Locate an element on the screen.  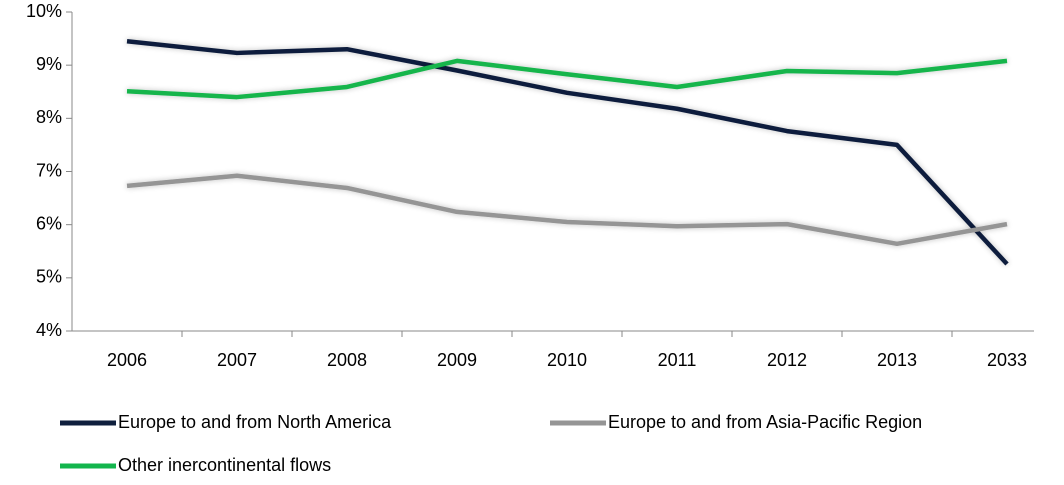
y-tick-label: 10% is located at coordinates (44, 11).